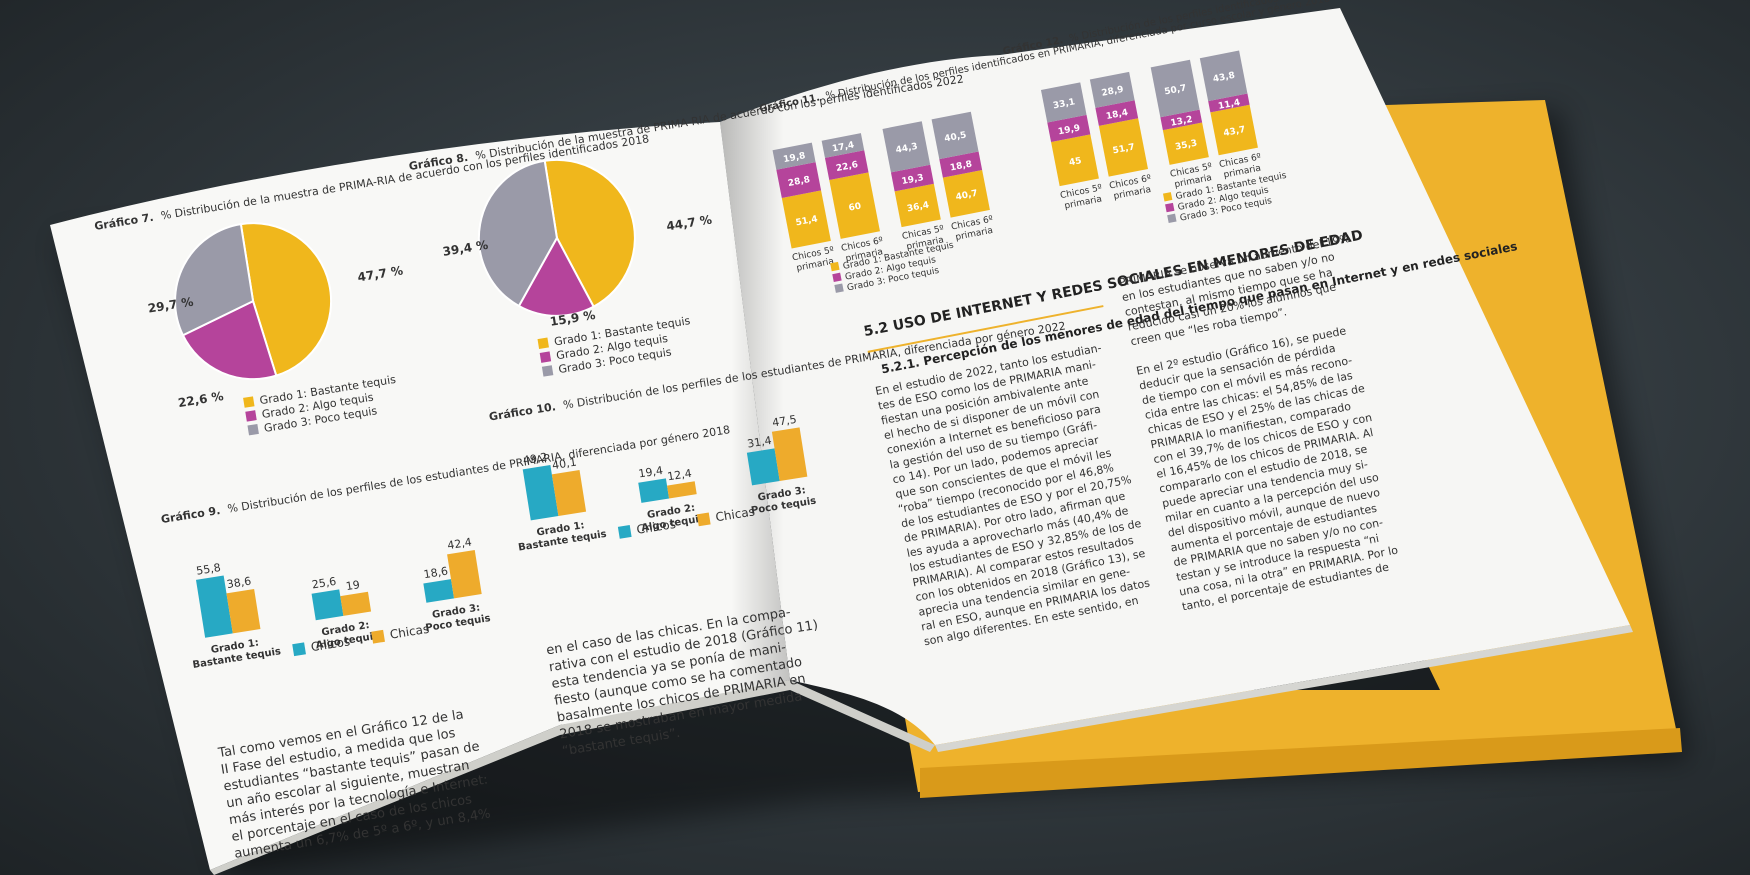 This screenshot has width=1750, height=875. I want to click on stack-value-label: 28,8, so click(799, 182).